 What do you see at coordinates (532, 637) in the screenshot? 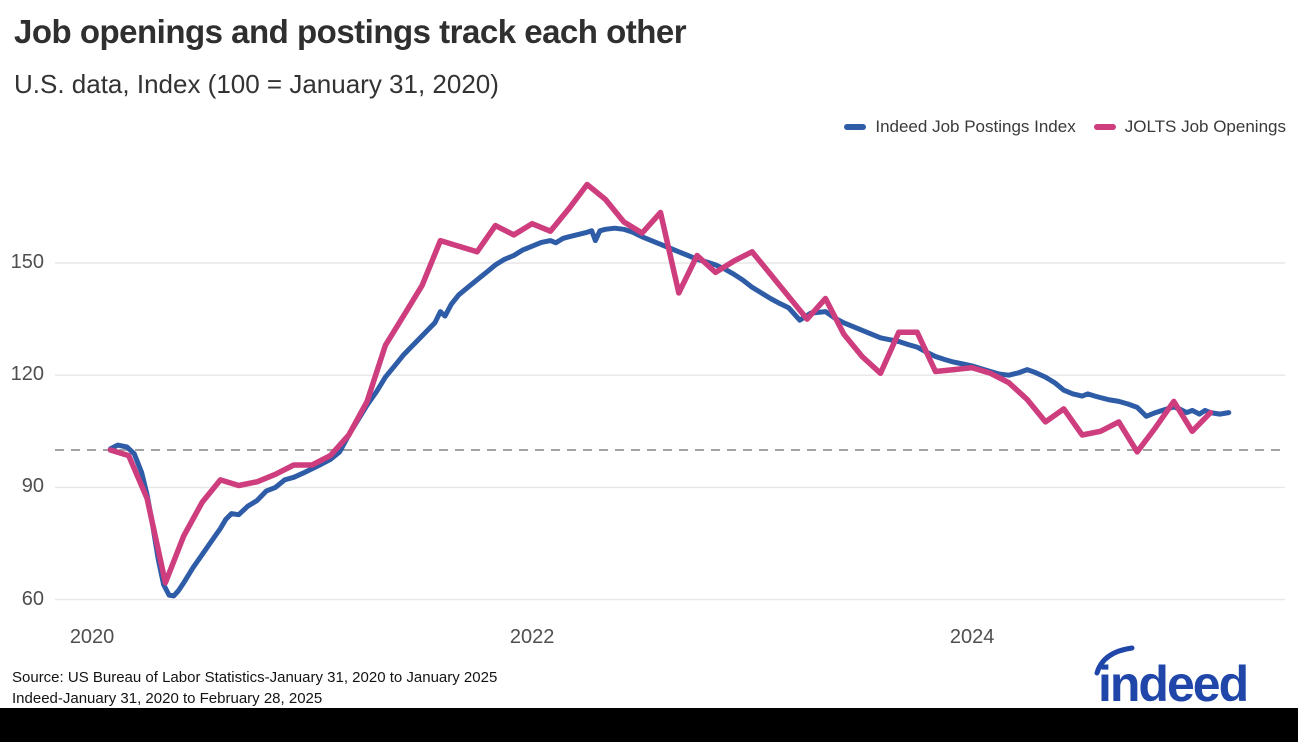
I see `x-axis-tick-2022: 2022` at bounding box center [532, 637].